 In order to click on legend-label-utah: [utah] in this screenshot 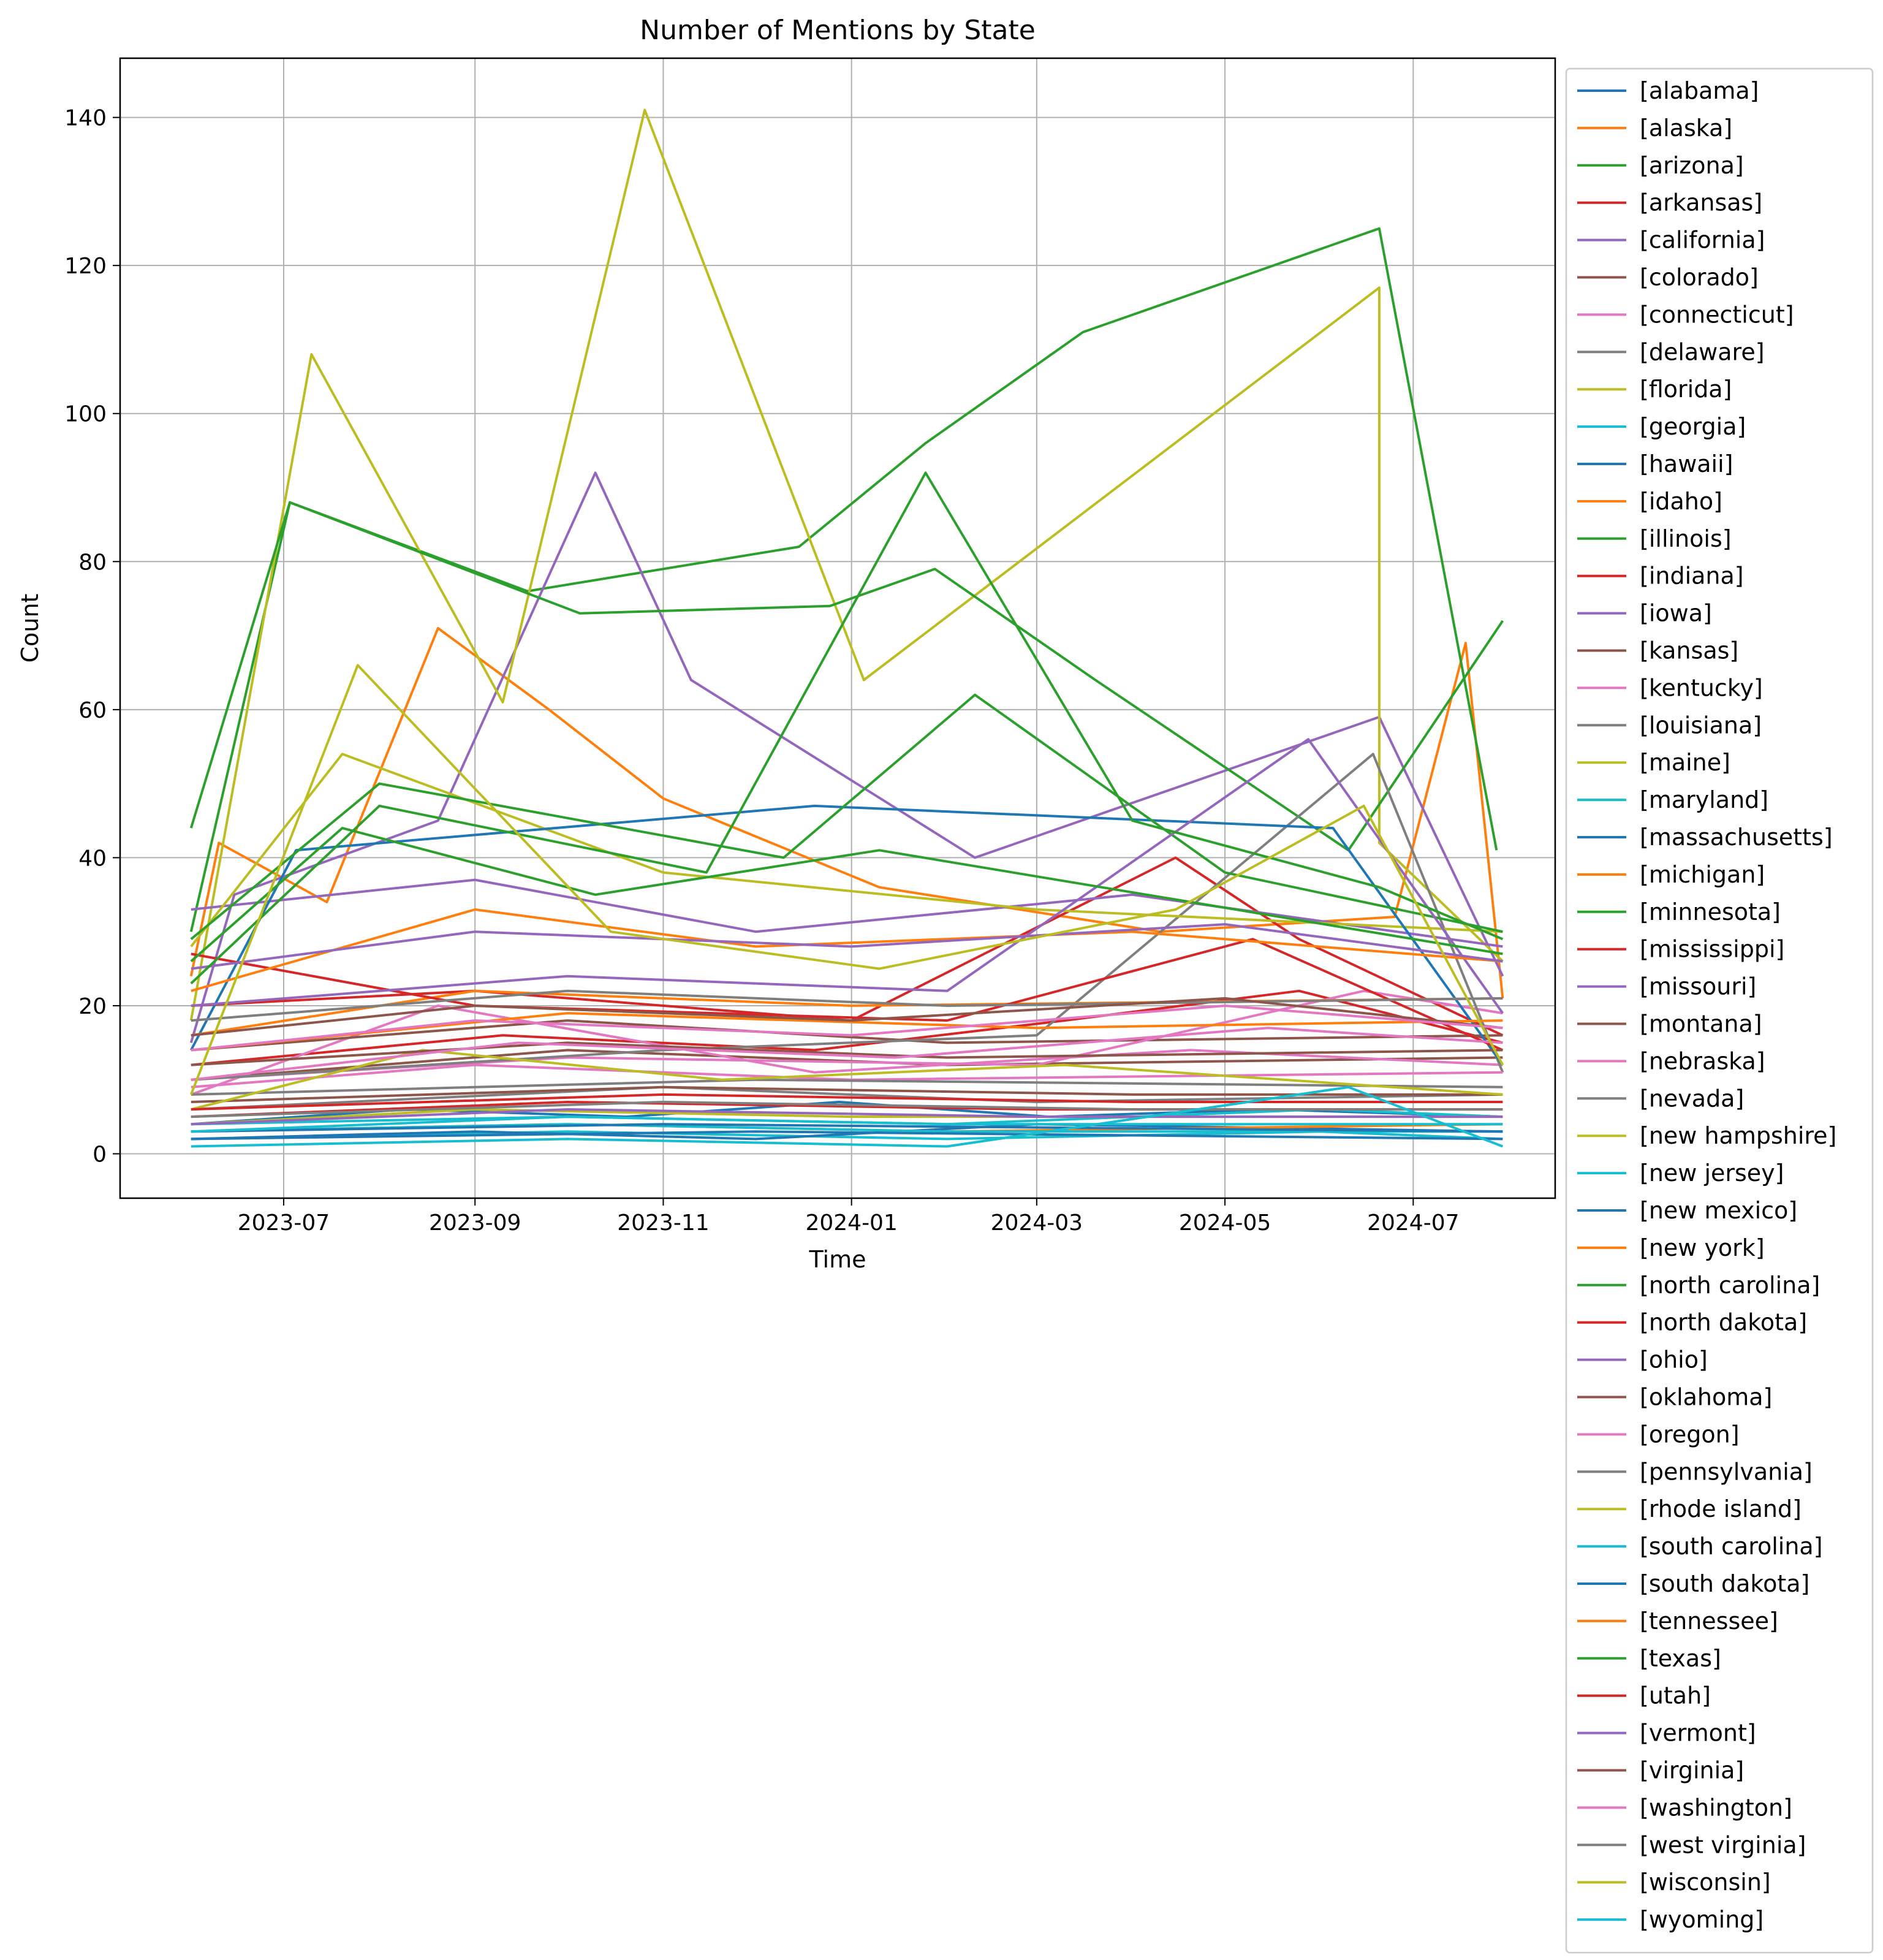, I will do `click(1676, 1695)`.